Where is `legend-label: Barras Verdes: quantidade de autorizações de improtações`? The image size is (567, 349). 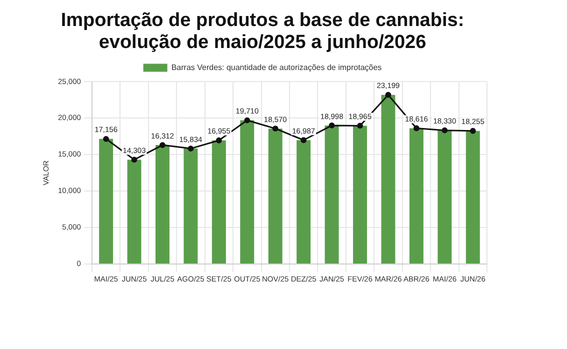 legend-label: Barras Verdes: quantidade de autorizações de improtações is located at coordinates (276, 67).